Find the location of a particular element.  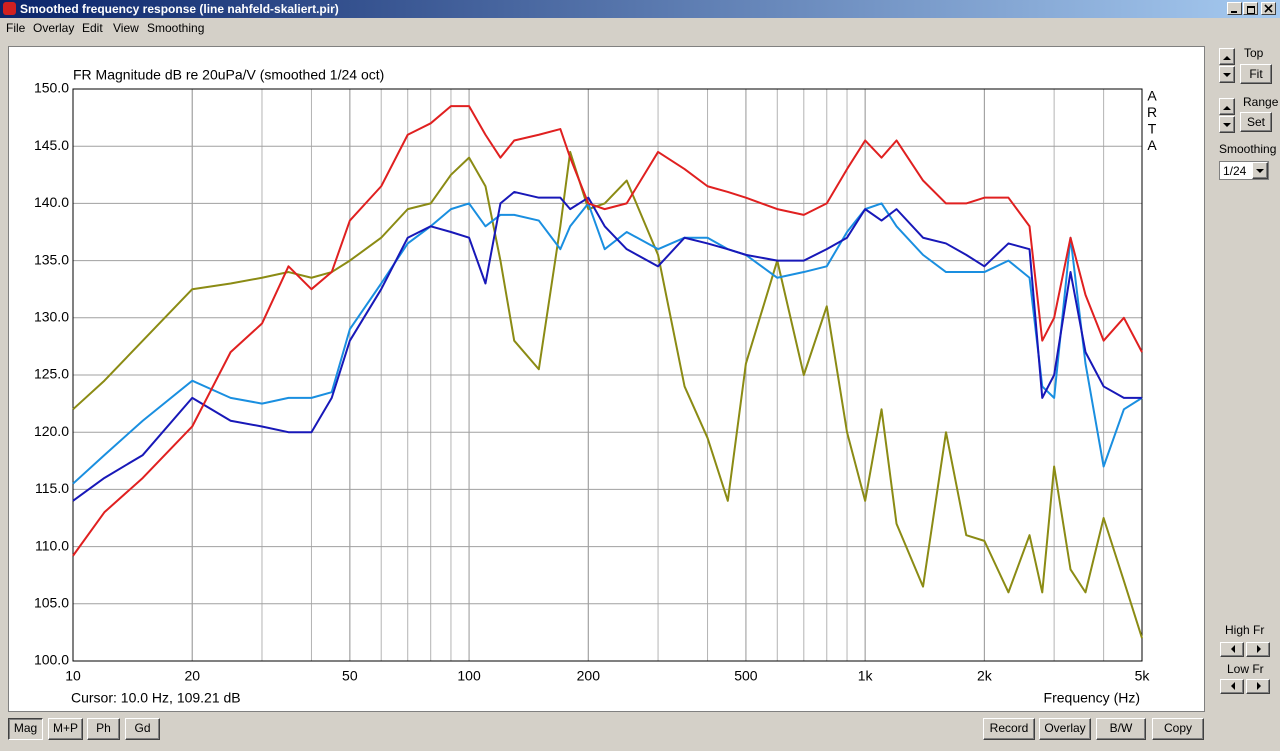

x-tick-label: 5k is located at coordinates (1143, 676).